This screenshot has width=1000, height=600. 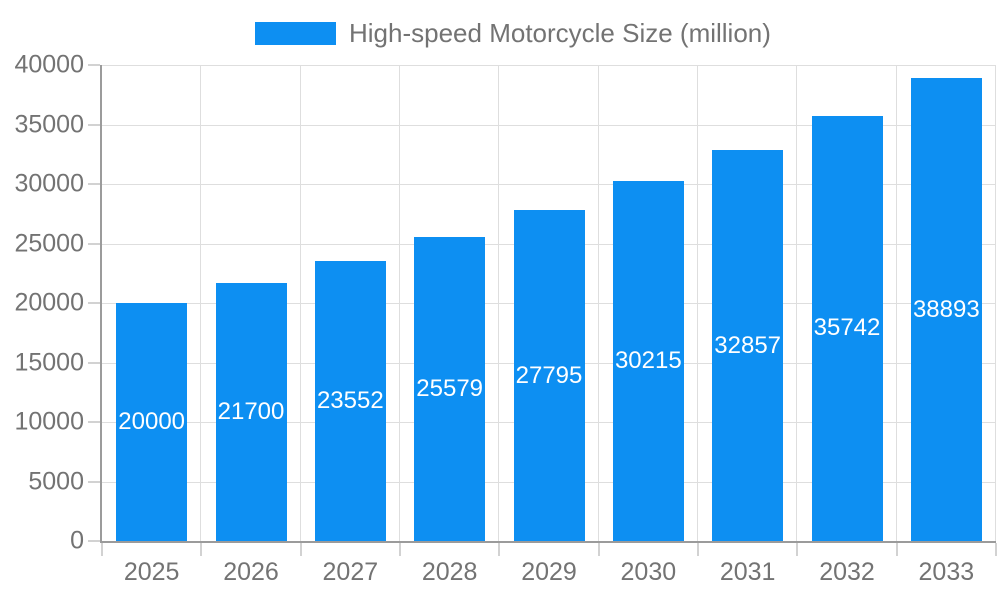 What do you see at coordinates (449, 572) in the screenshot?
I see `x-axis-label: 2028` at bounding box center [449, 572].